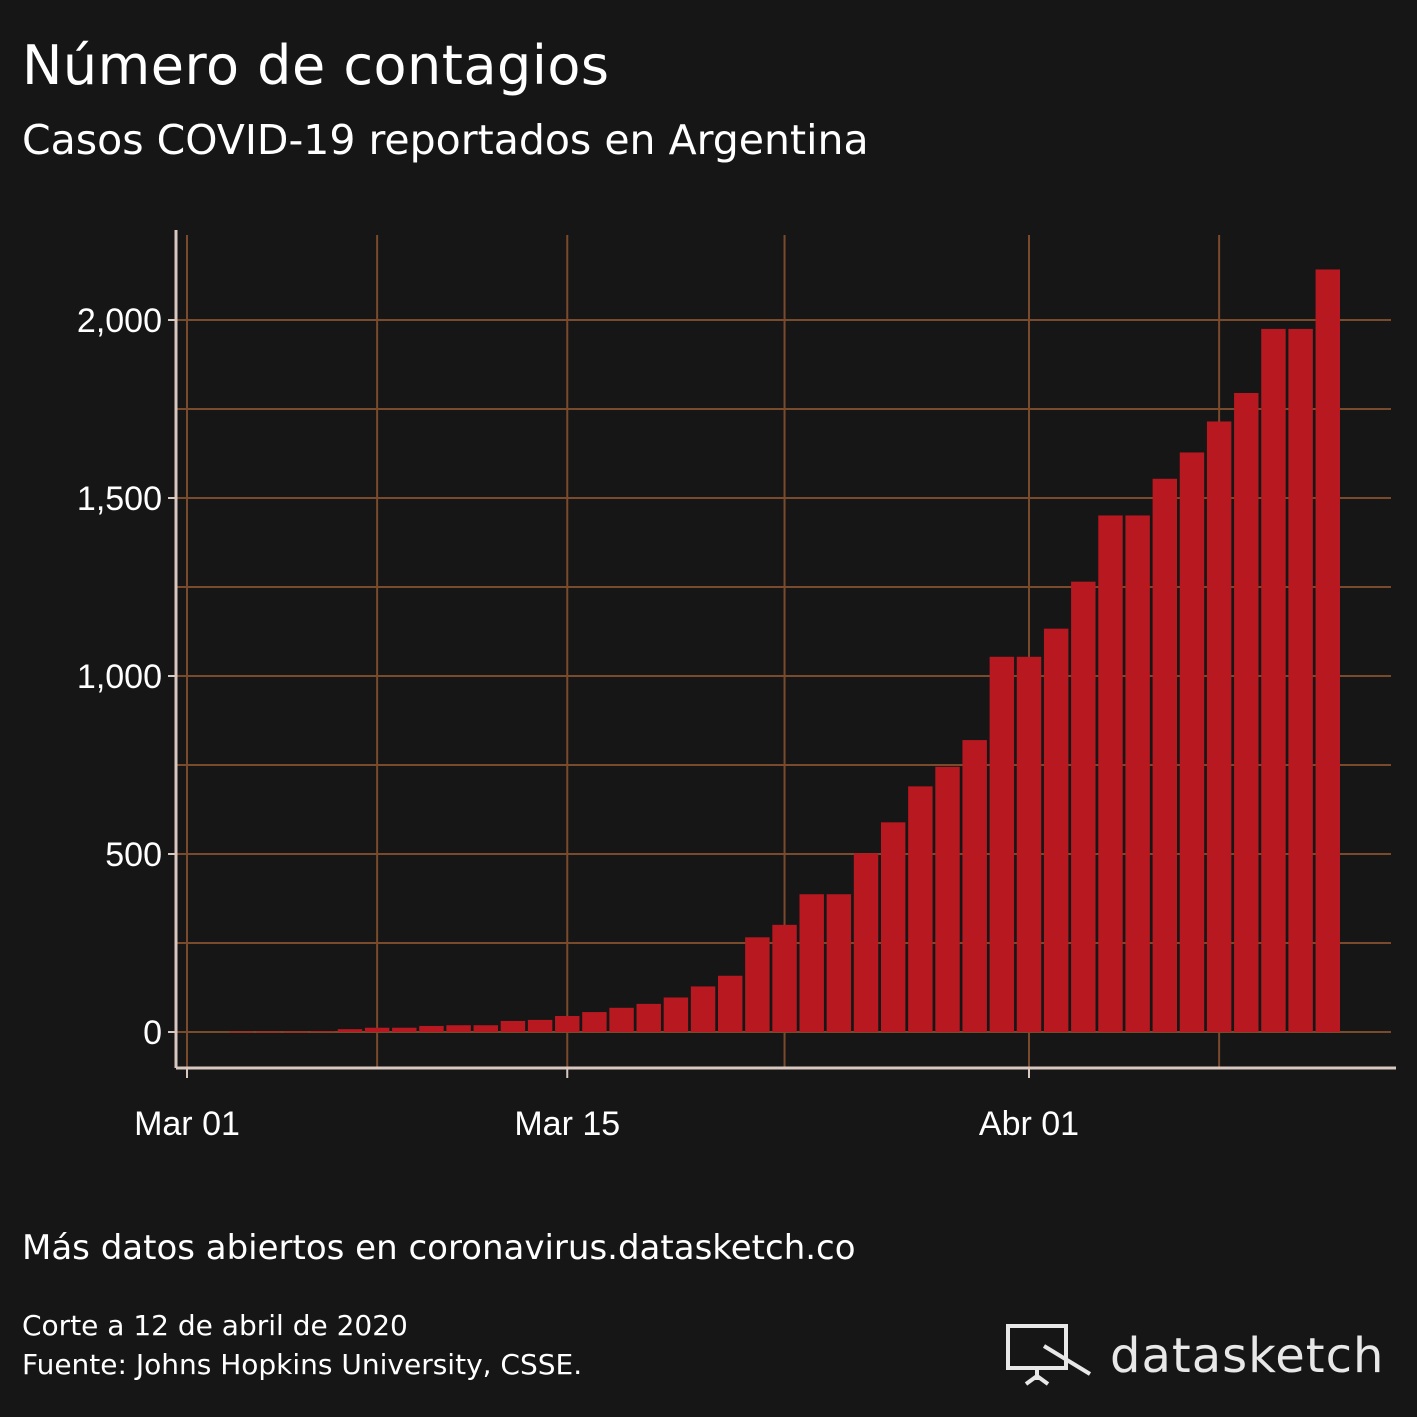  What do you see at coordinates (152, 1033) in the screenshot?
I see `y-tick-label: 0` at bounding box center [152, 1033].